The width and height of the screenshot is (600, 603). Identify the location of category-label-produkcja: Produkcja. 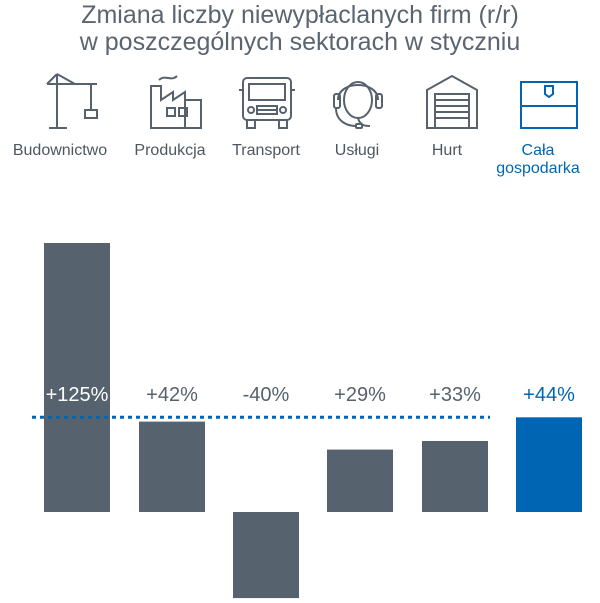
(170, 150).